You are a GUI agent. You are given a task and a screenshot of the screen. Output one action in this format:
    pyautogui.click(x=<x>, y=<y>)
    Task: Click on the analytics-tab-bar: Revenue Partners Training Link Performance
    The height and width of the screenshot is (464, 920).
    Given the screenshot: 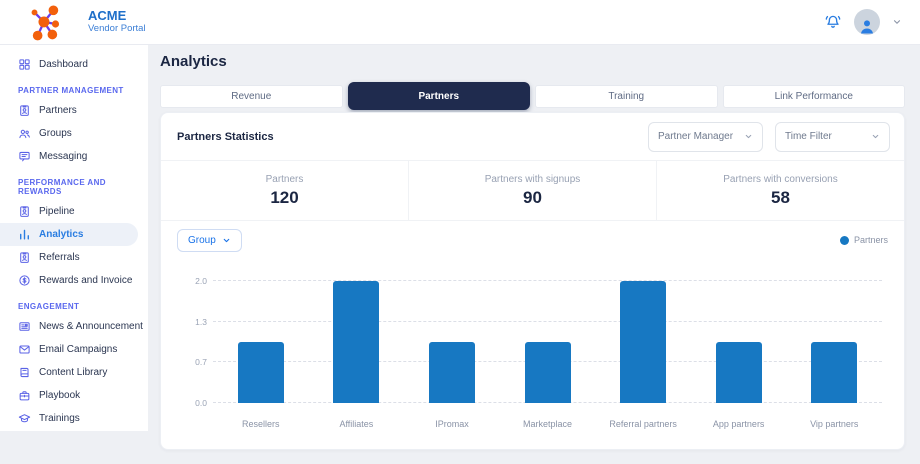 What is the action you would take?
    pyautogui.click(x=532, y=96)
    